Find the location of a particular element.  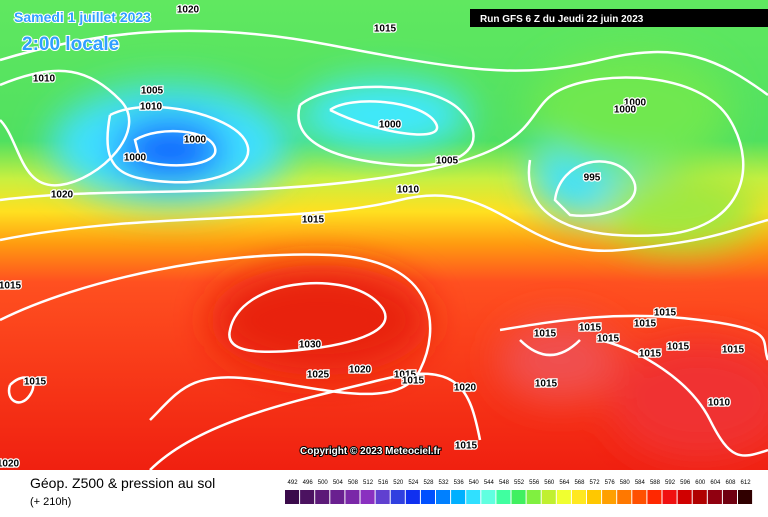

scale-label: 596 is located at coordinates (685, 483).